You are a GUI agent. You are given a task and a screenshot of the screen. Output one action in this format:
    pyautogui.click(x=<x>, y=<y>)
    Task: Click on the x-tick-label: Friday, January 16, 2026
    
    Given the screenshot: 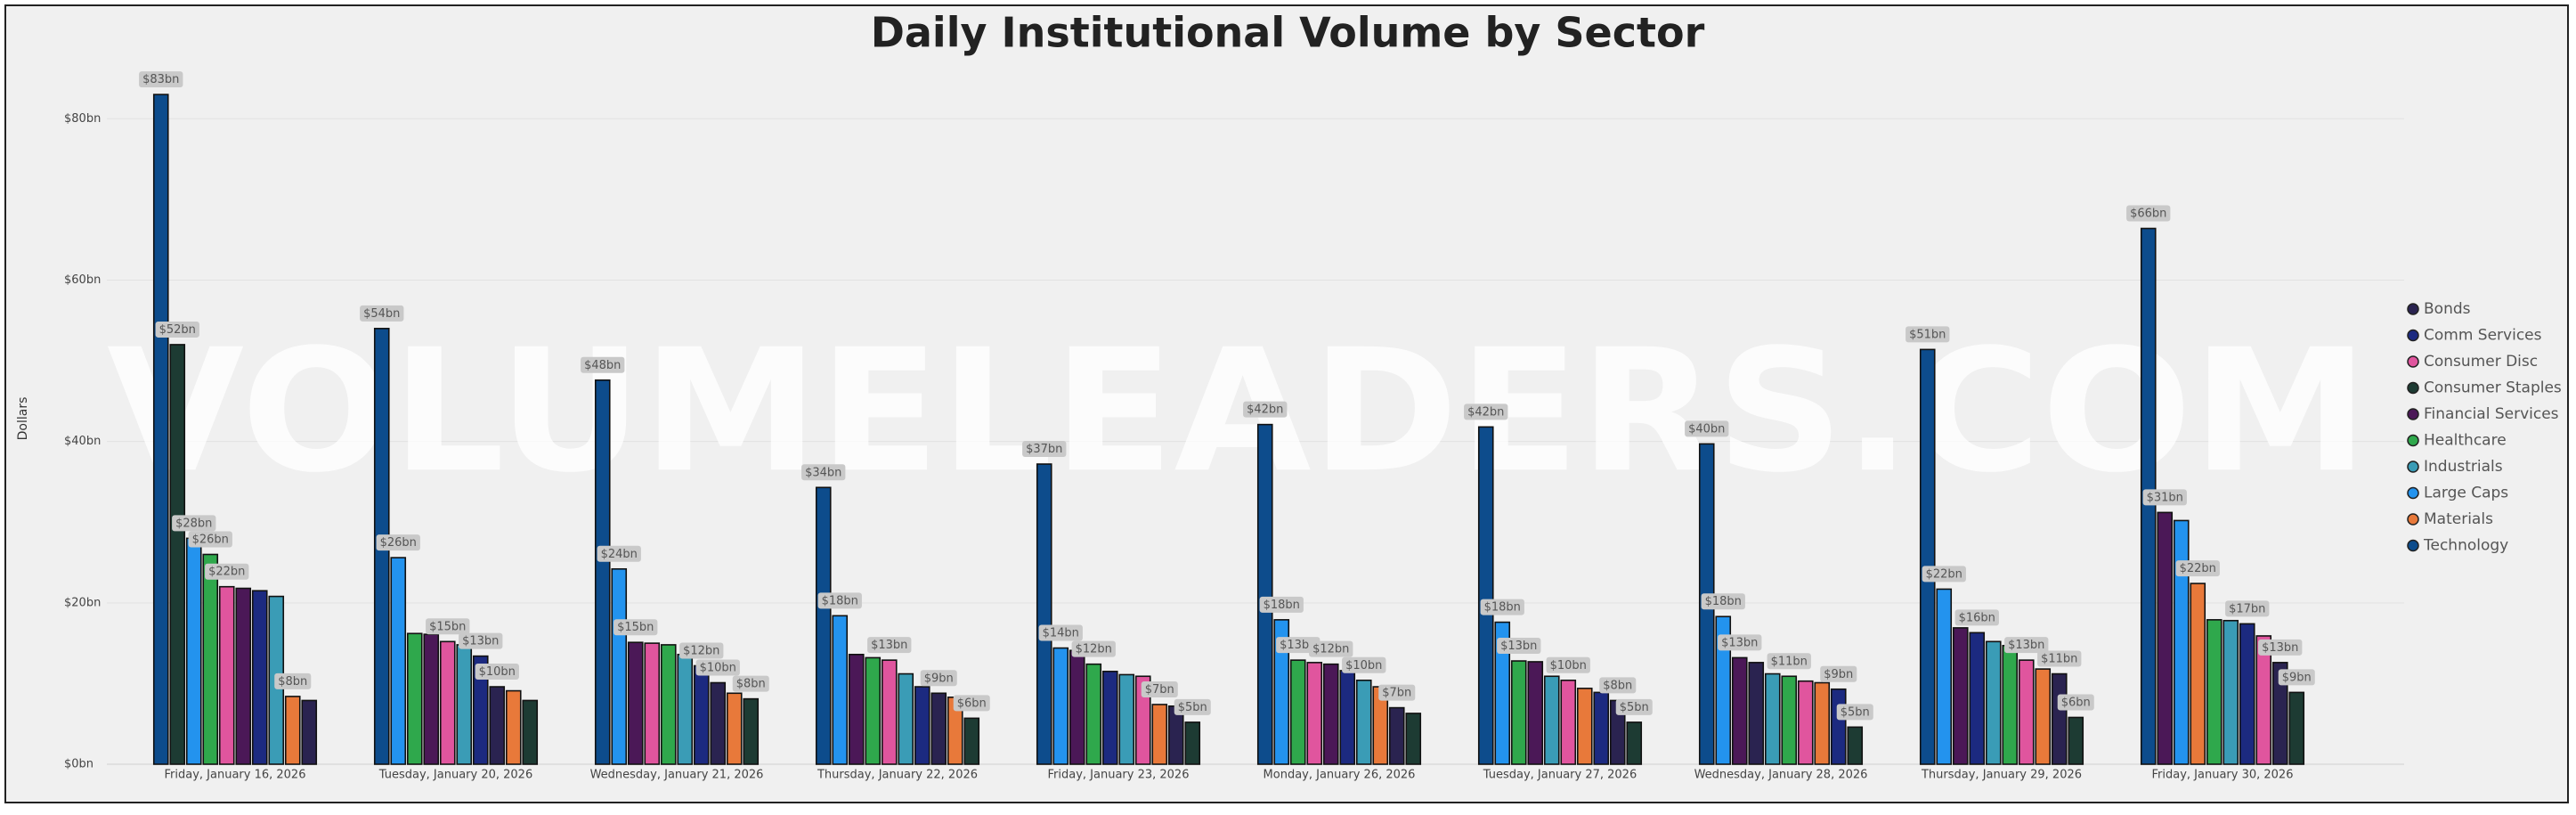 What is the action you would take?
    pyautogui.click(x=235, y=775)
    